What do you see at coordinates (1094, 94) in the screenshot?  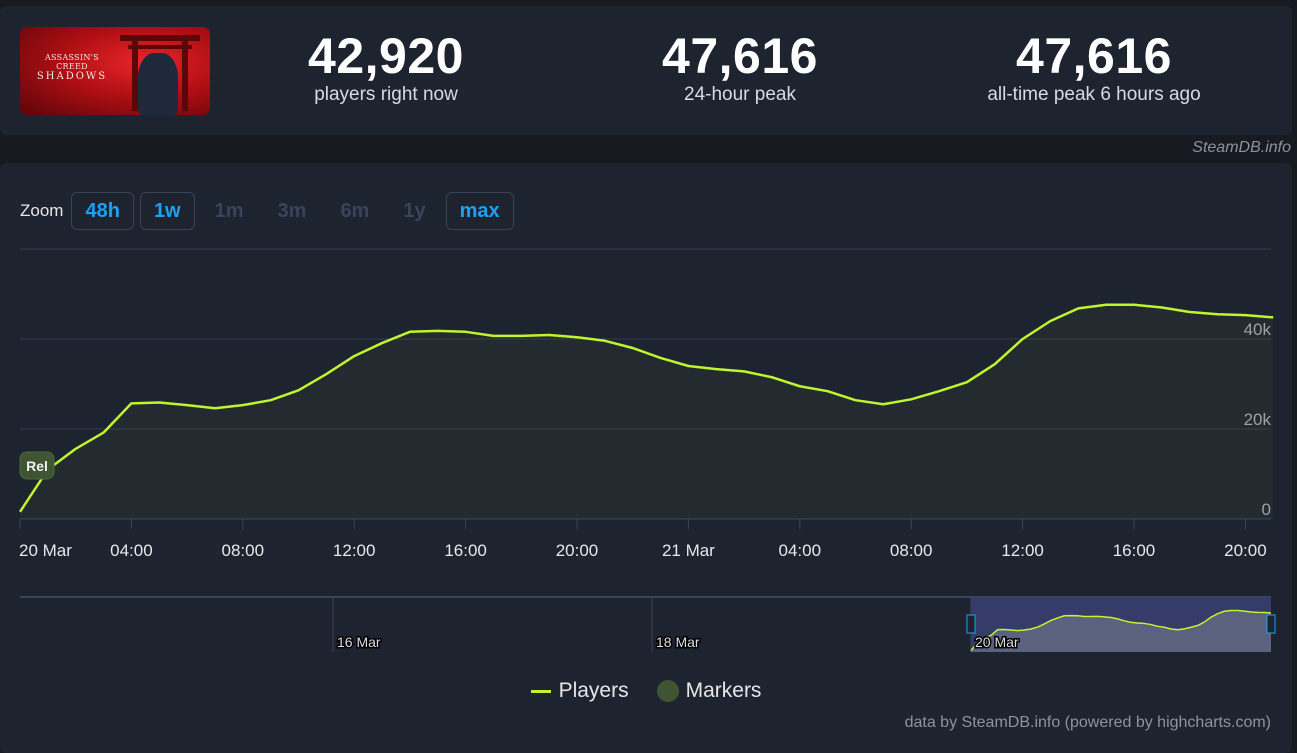 I see `stat-label: all-time peak 6 hours ago` at bounding box center [1094, 94].